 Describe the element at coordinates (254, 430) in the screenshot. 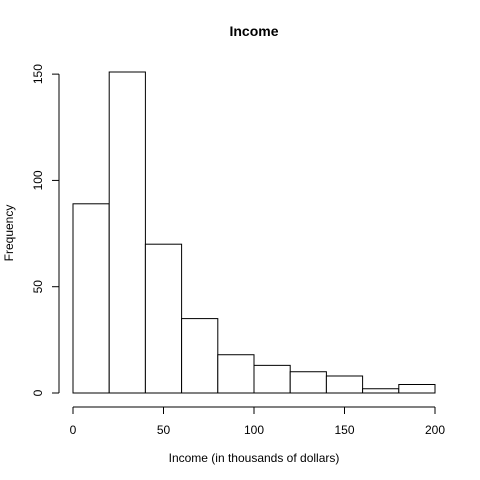

I see `x-tick-label: 100` at that location.